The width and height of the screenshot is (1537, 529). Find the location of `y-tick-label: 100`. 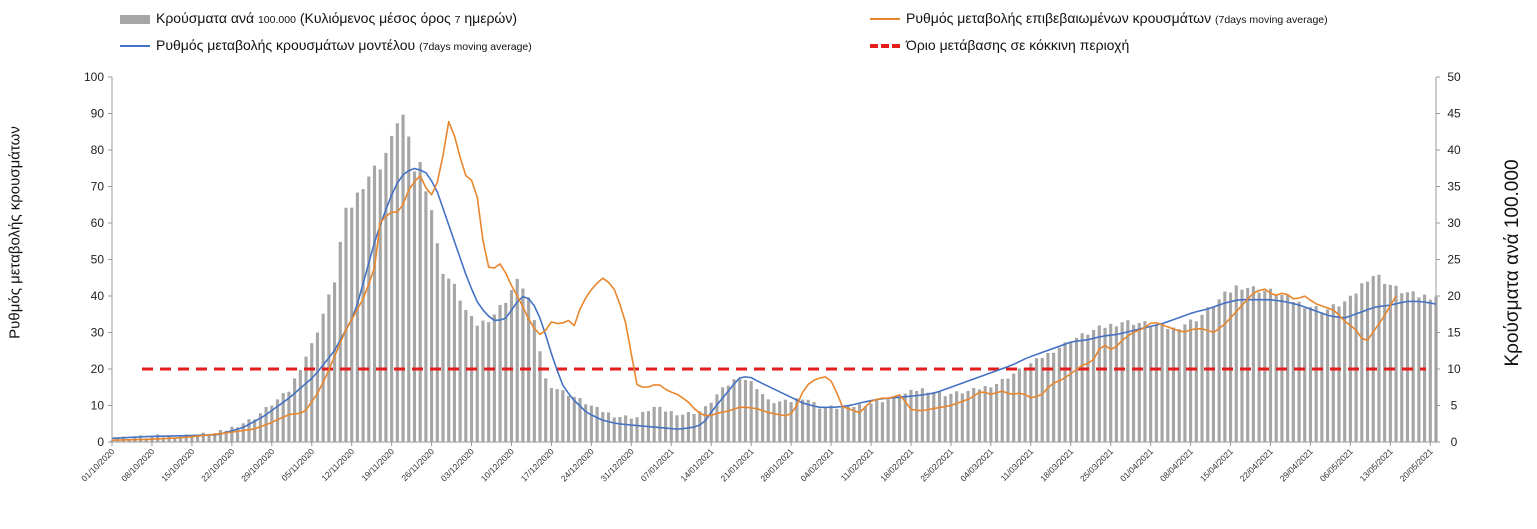

y-tick-label: 100 is located at coordinates (94, 77).